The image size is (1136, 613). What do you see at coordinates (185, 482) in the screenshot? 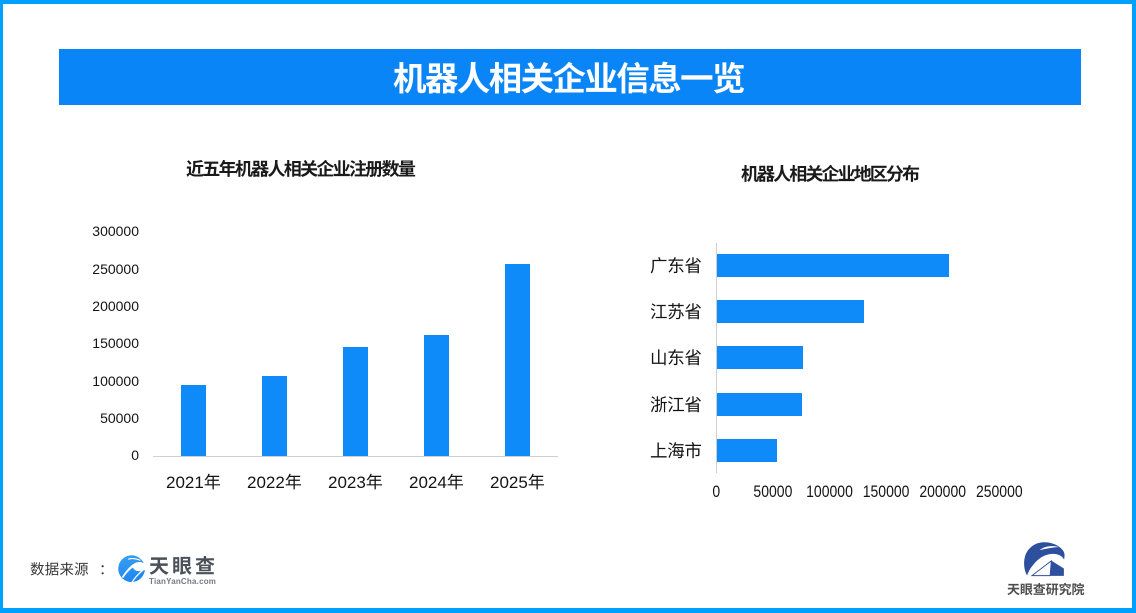
I see `svg-text: 2021` at bounding box center [185, 482].